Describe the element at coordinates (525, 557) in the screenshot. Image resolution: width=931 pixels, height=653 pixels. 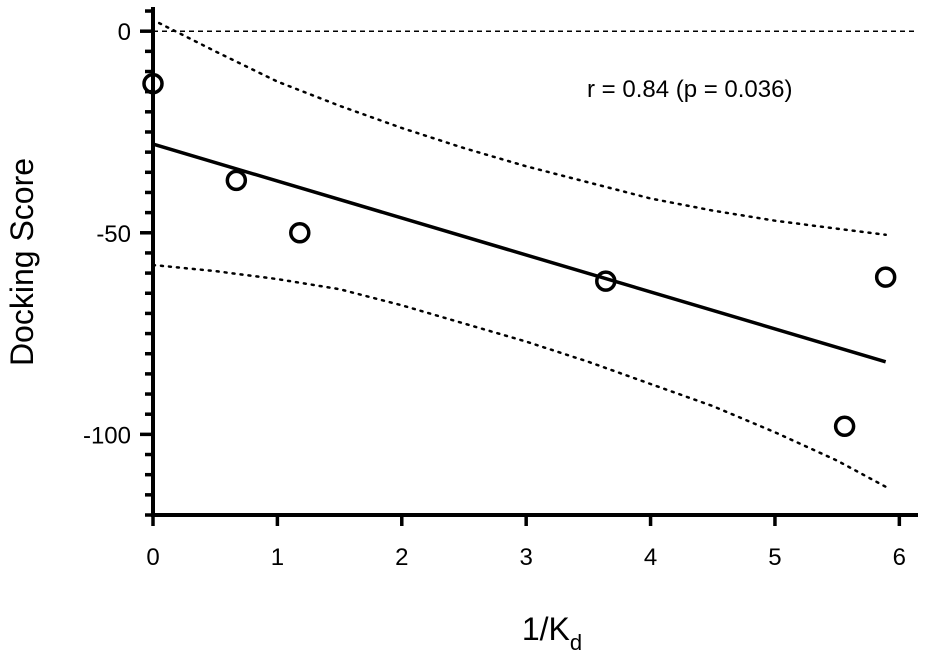
I see `x-tick-label: 3` at that location.